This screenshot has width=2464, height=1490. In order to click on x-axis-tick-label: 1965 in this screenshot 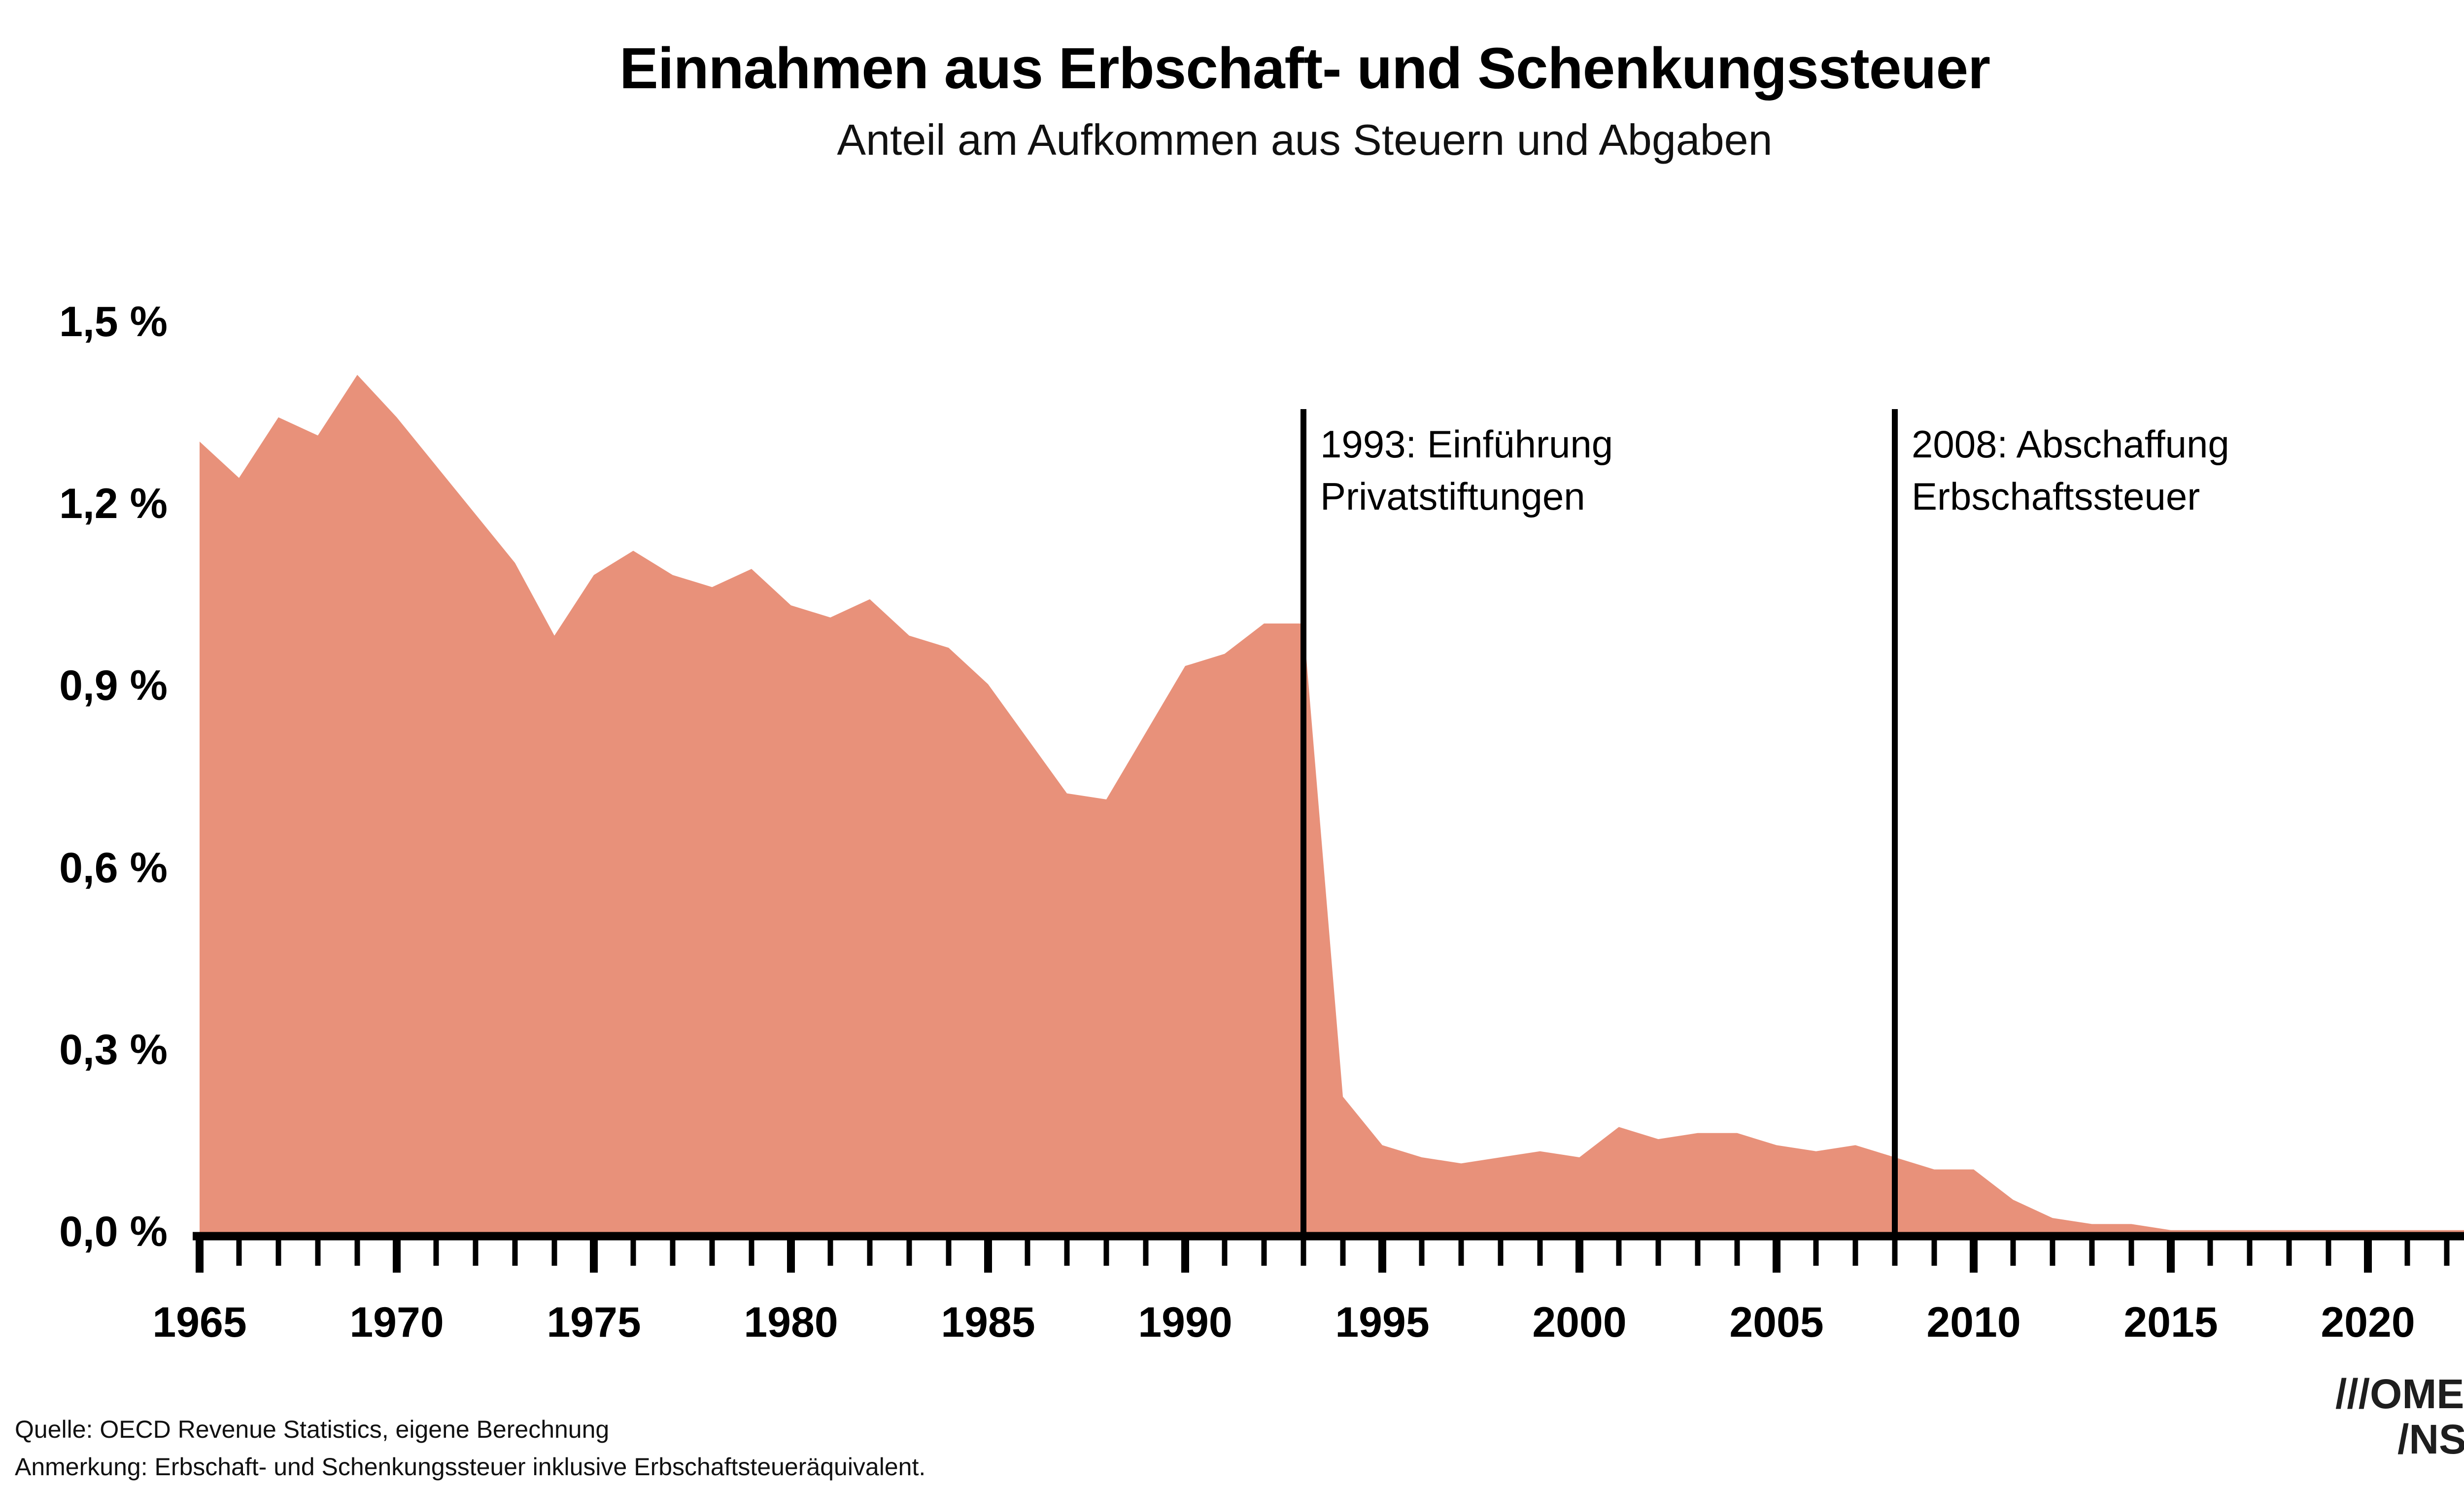, I will do `click(199, 1322)`.